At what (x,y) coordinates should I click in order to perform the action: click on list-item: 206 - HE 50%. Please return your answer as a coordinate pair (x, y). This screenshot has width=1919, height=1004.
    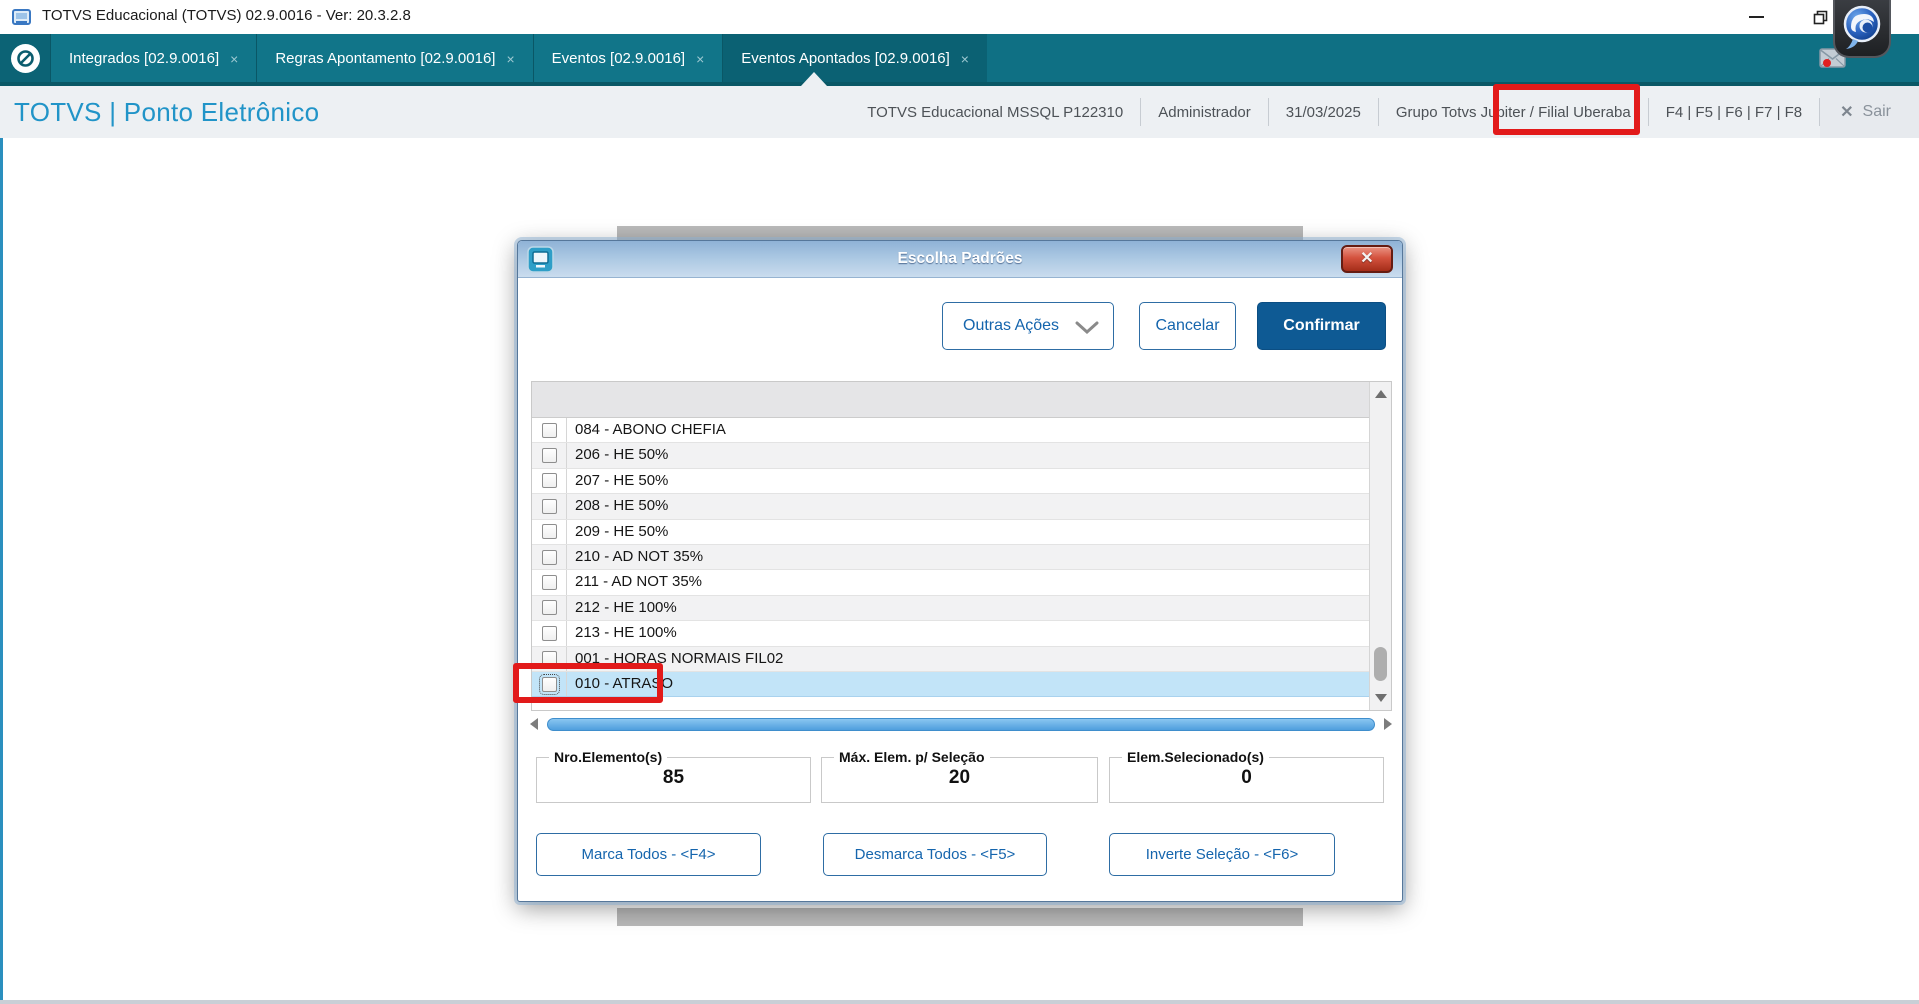
    Looking at the image, I should click on (950, 456).